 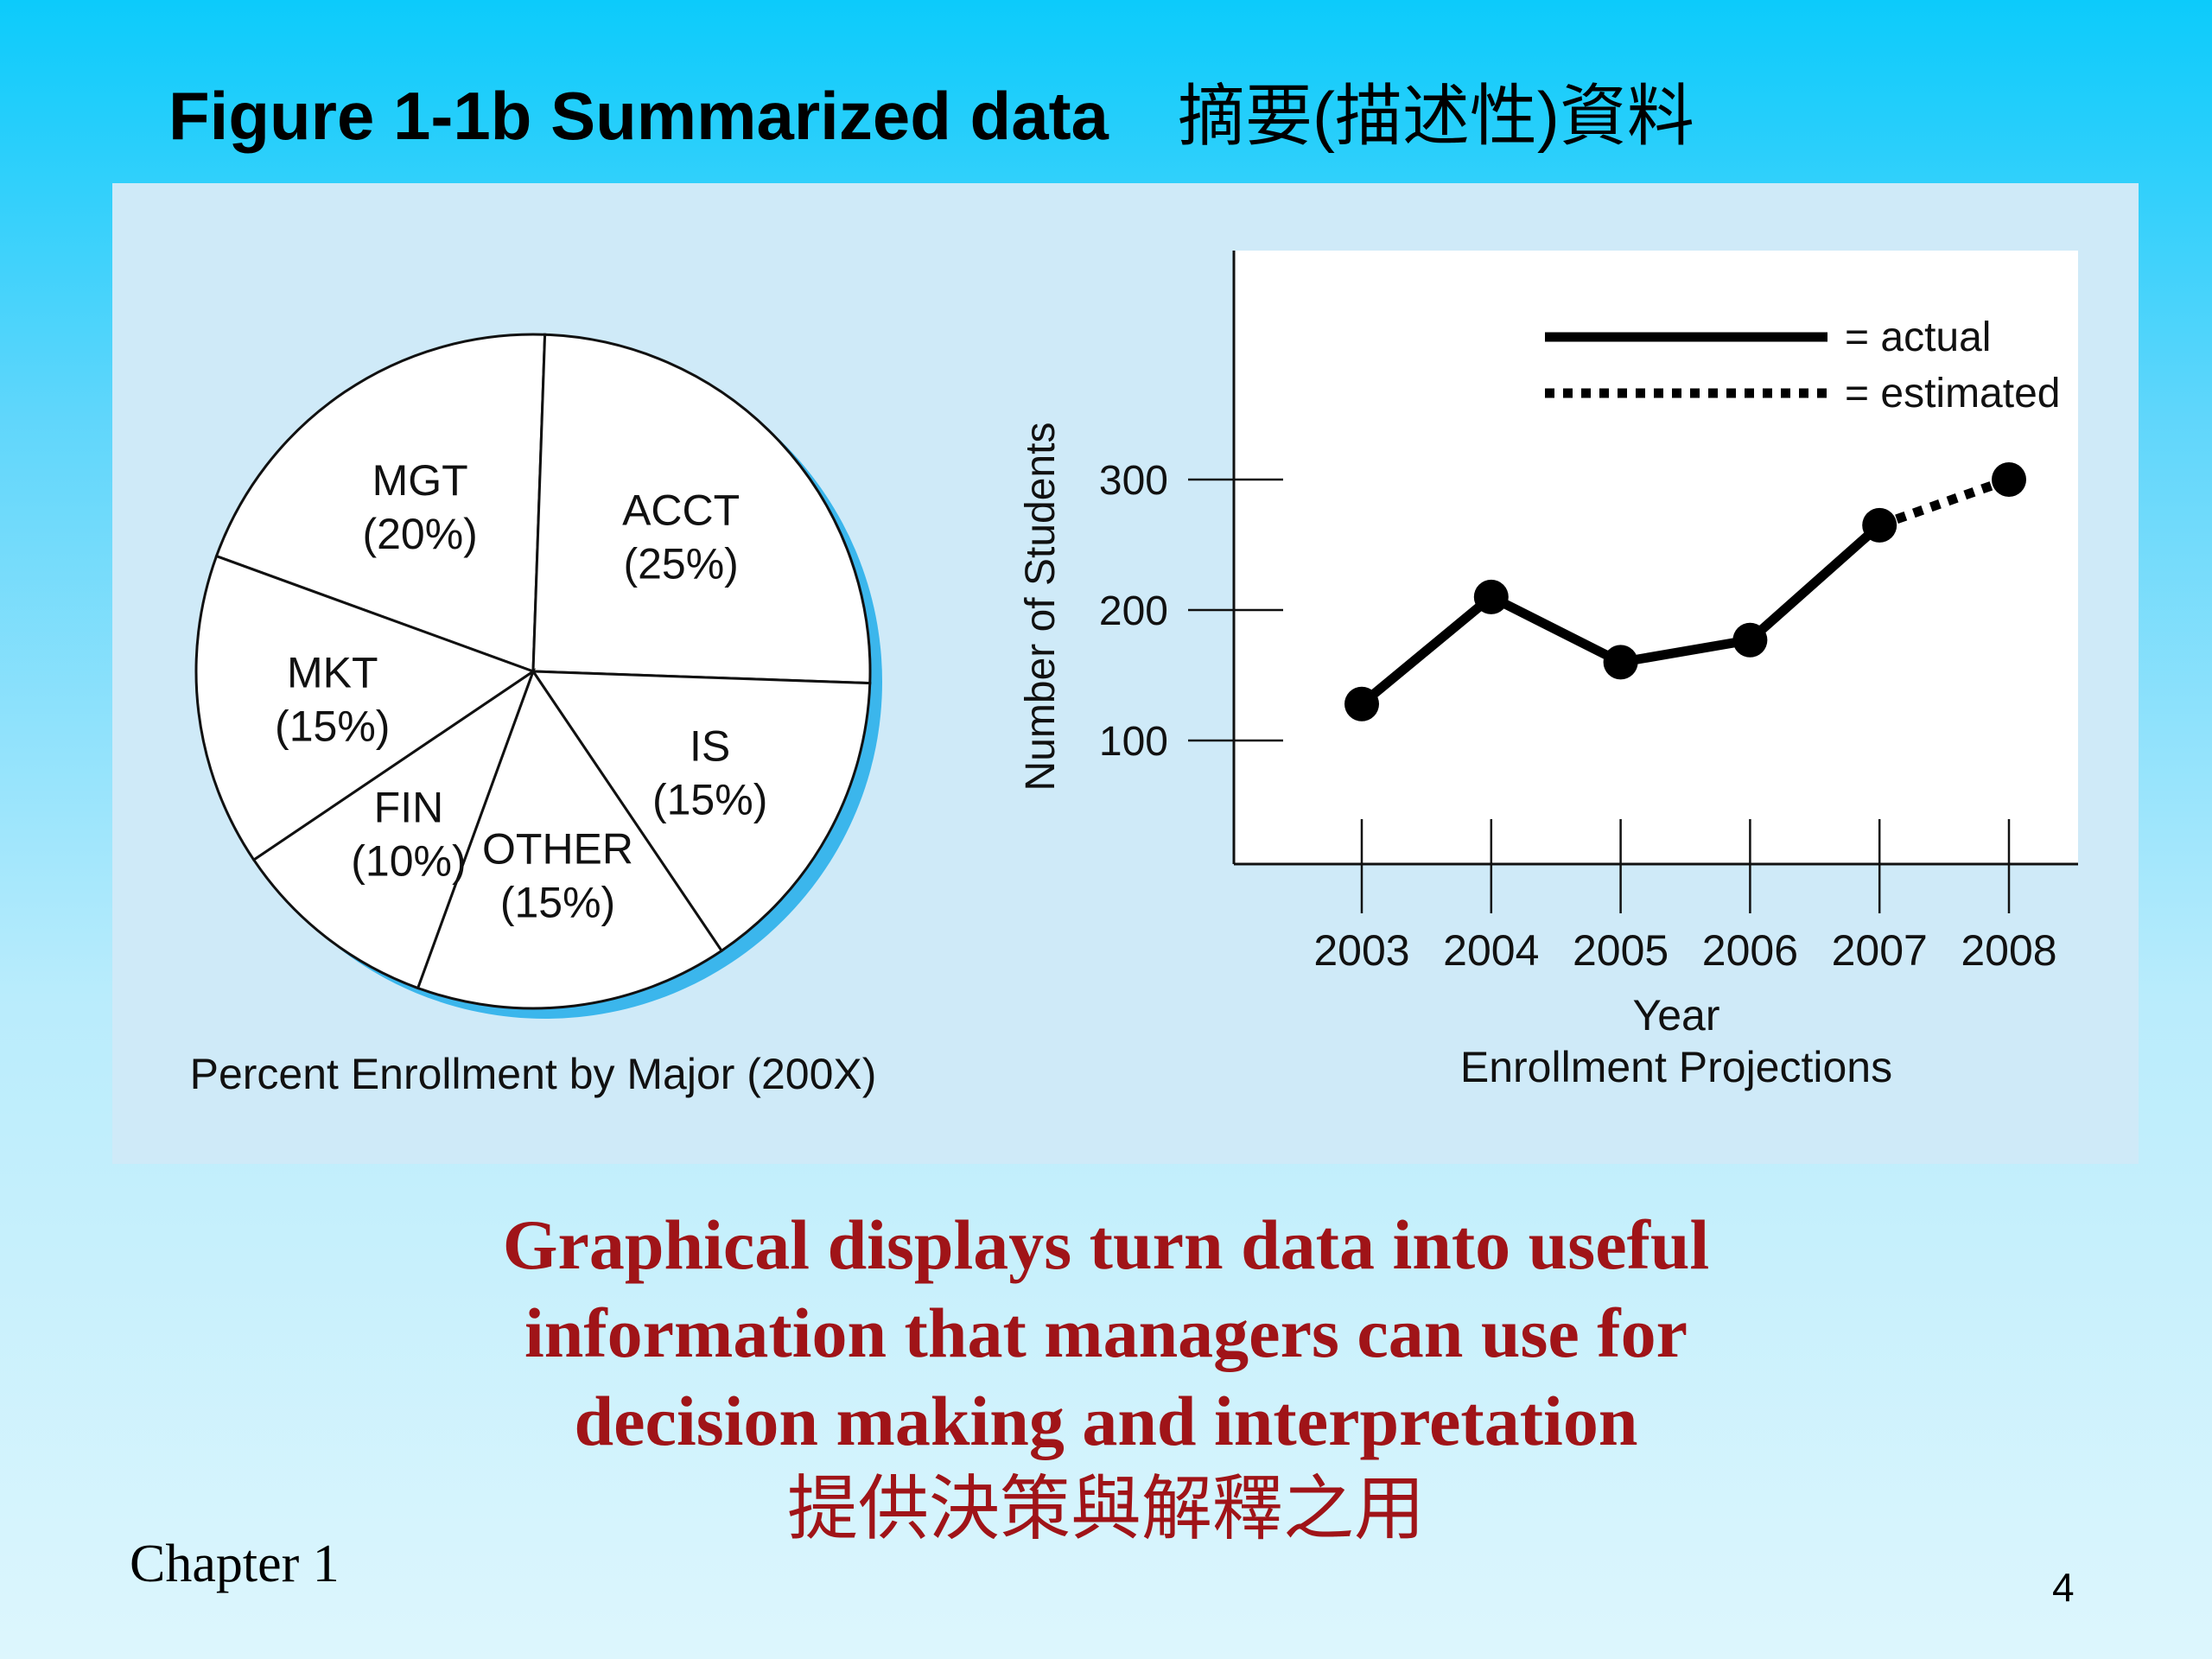 I want to click on data-point-2006, so click(x=1750, y=640).